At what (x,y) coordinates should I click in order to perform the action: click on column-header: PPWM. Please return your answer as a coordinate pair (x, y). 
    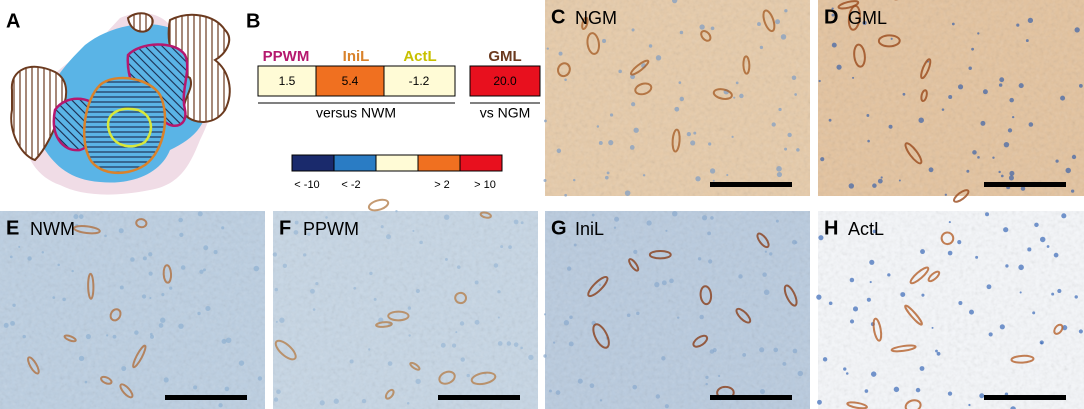
    Looking at the image, I should click on (286, 56).